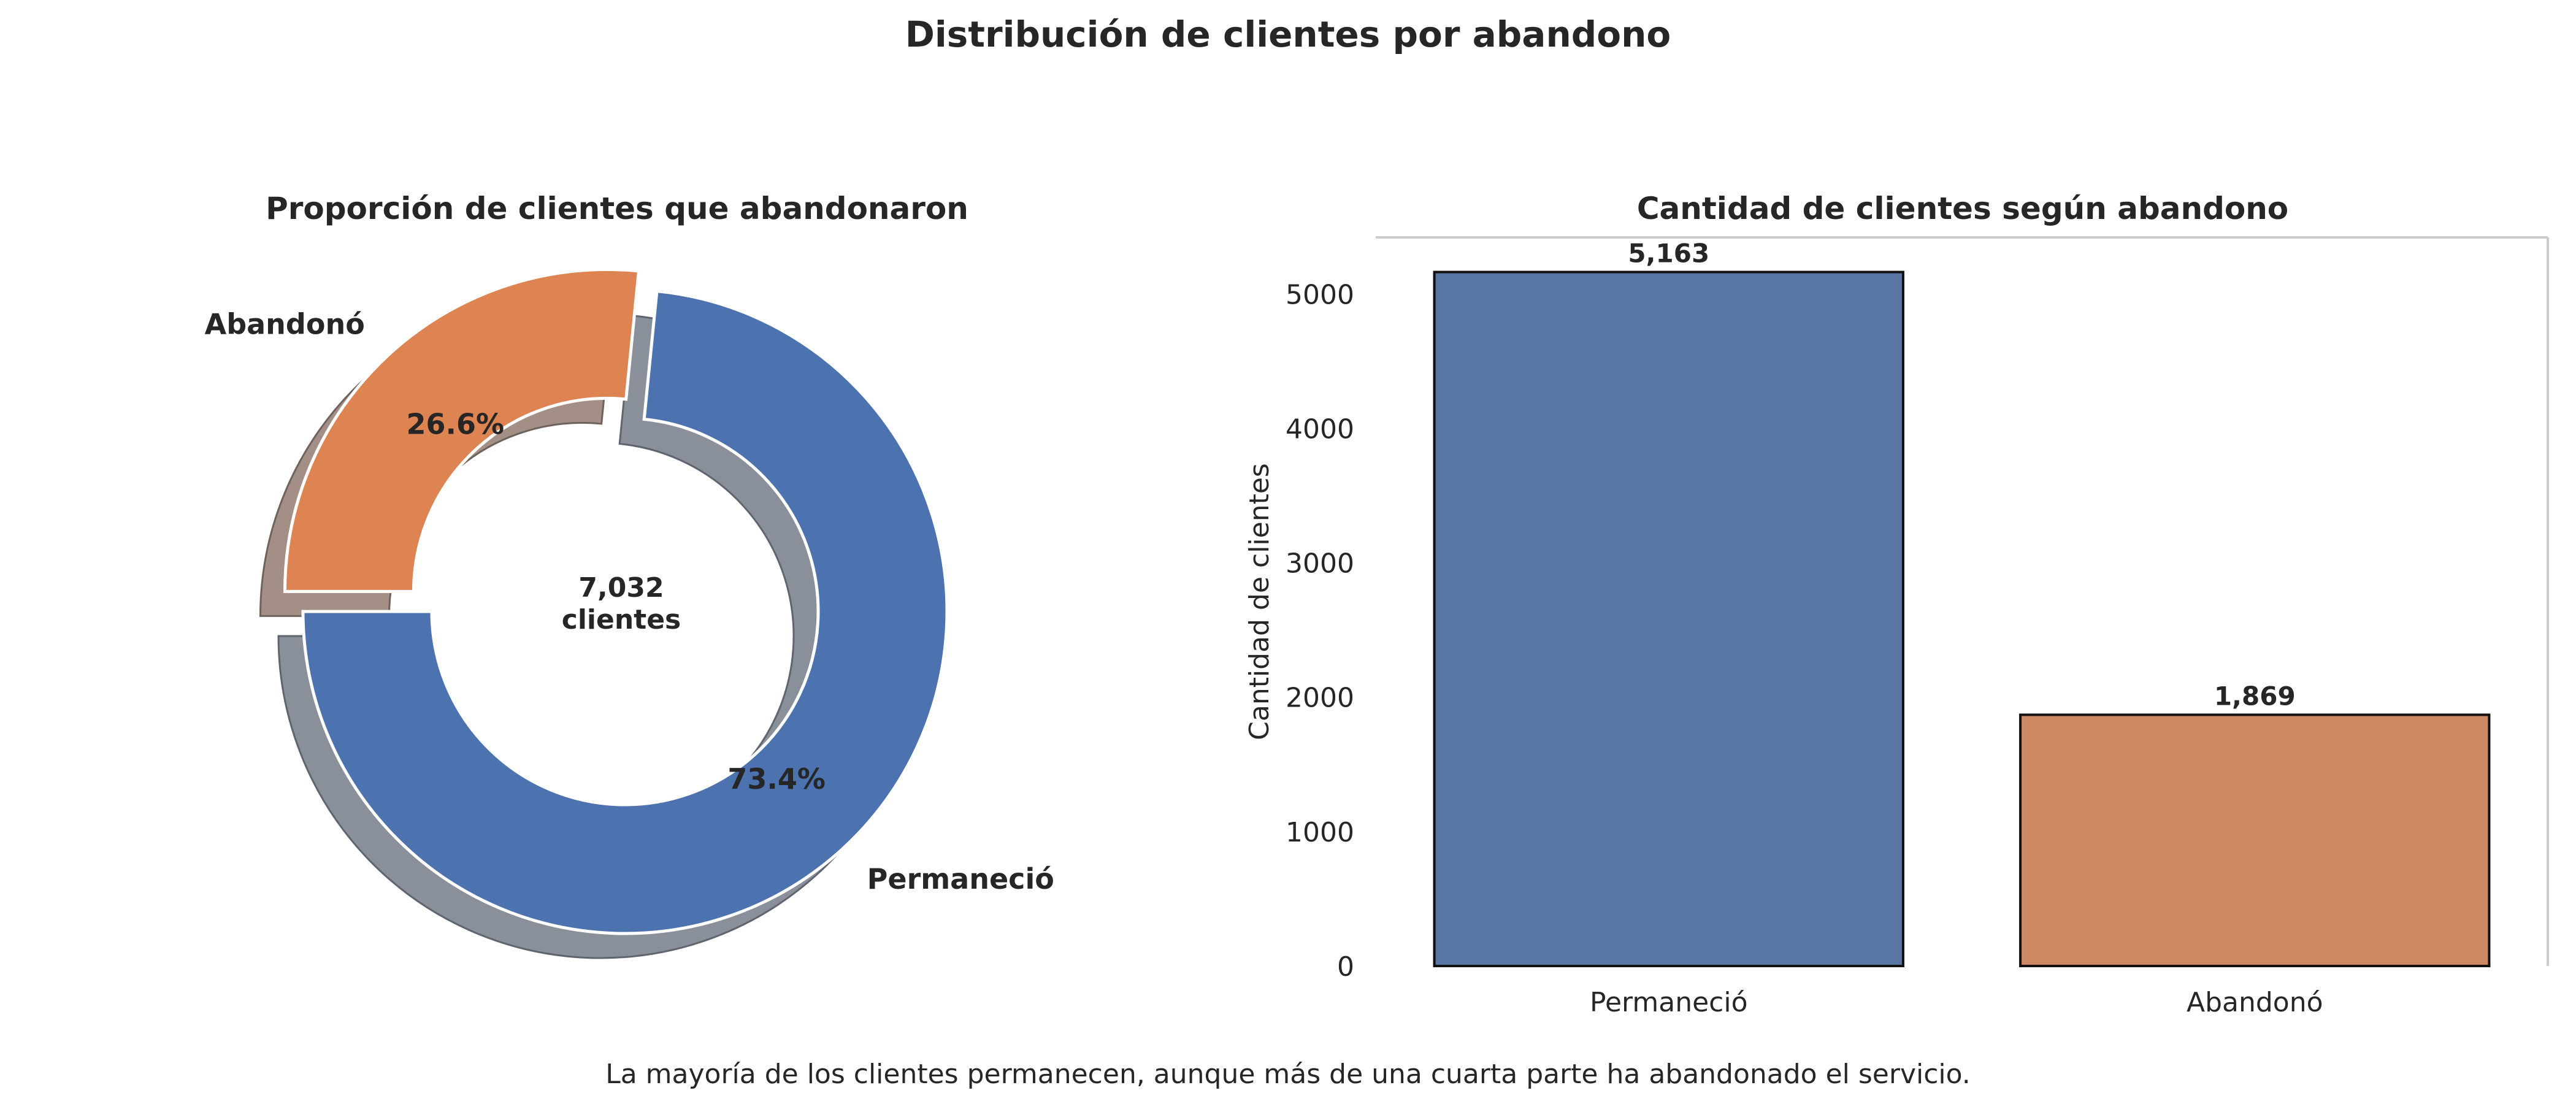 The image size is (2576, 1104). Describe the element at coordinates (1956, 1002) in the screenshot. I see `bar-x-tick-labels: Permaneció Abandonó` at that location.